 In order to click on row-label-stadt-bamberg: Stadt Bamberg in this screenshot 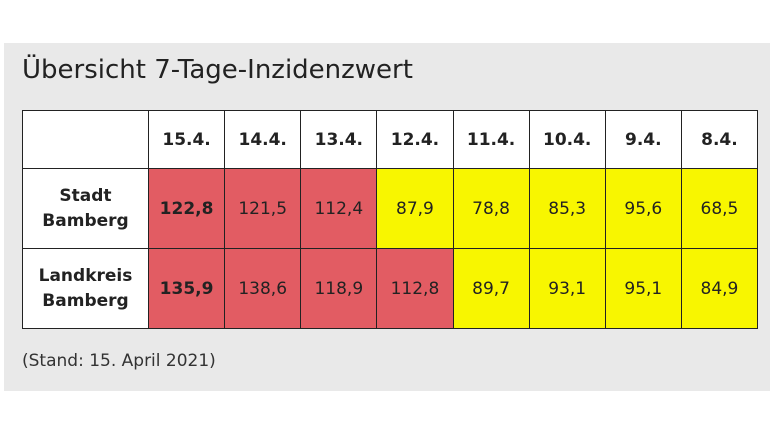, I will do `click(85, 208)`.